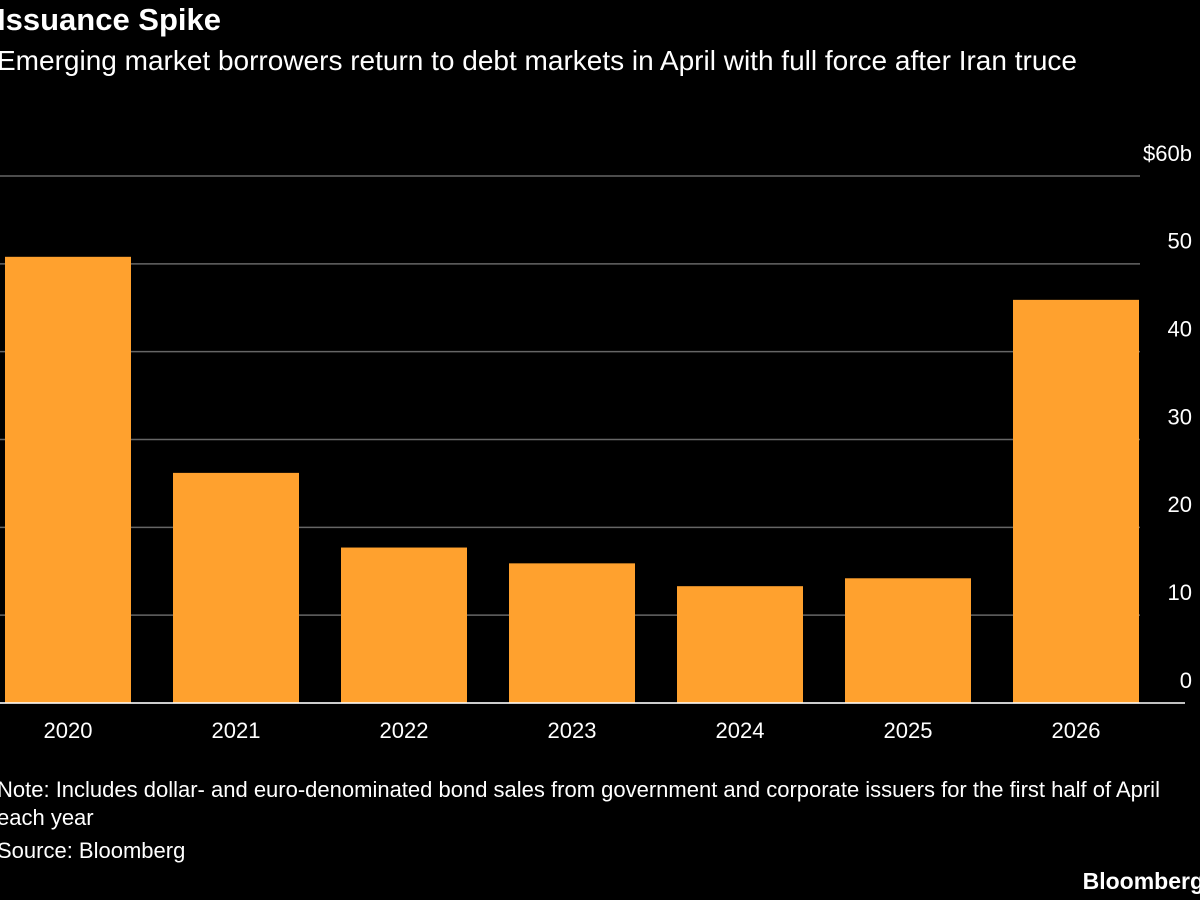 This screenshot has height=900, width=1200. I want to click on brand: Bloomberg, so click(1141, 881).